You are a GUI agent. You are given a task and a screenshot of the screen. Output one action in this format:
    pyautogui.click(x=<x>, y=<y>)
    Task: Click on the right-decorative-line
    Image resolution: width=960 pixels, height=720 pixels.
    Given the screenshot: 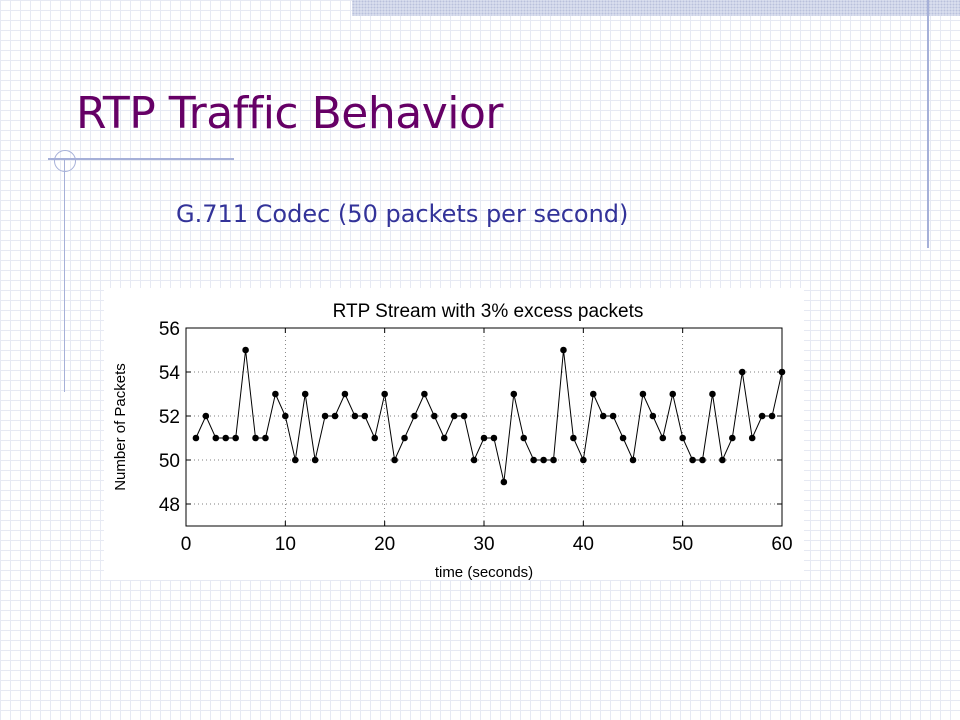 What is the action you would take?
    pyautogui.click(x=928, y=124)
    